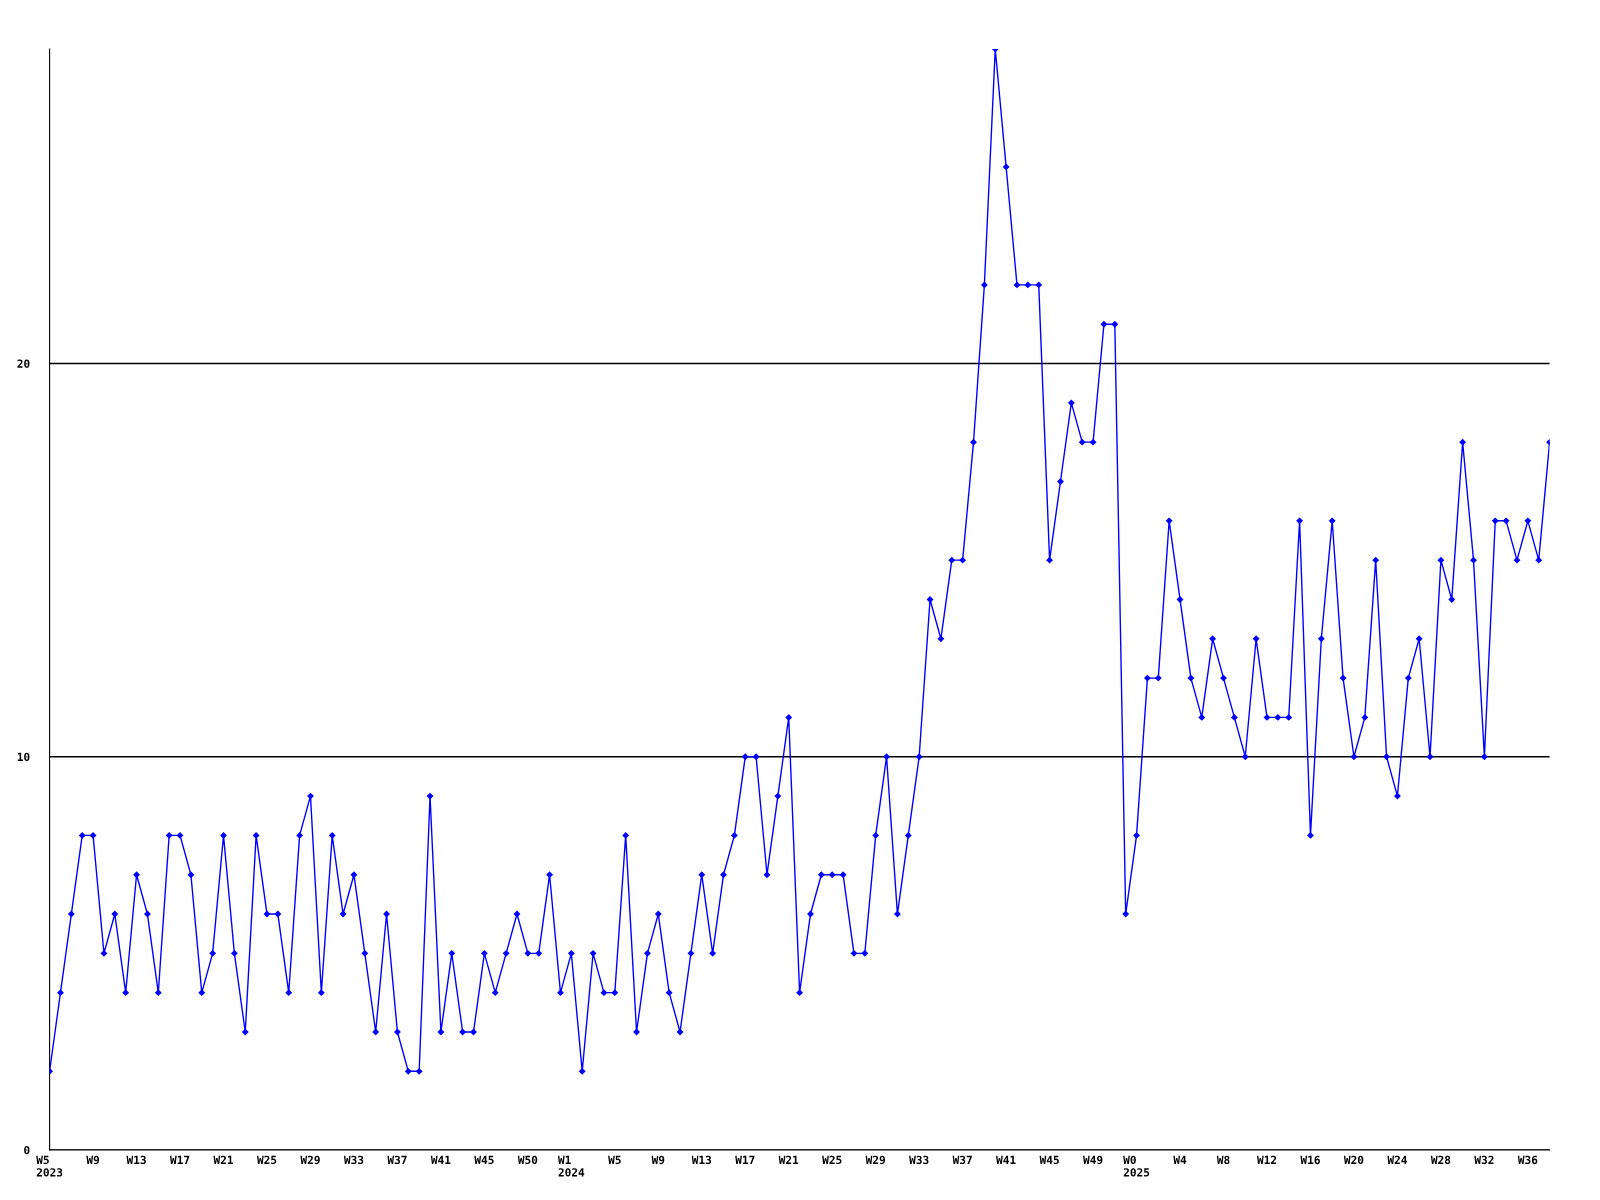  Describe the element at coordinates (527, 1160) in the screenshot. I see `x-tick-label: W50` at that location.